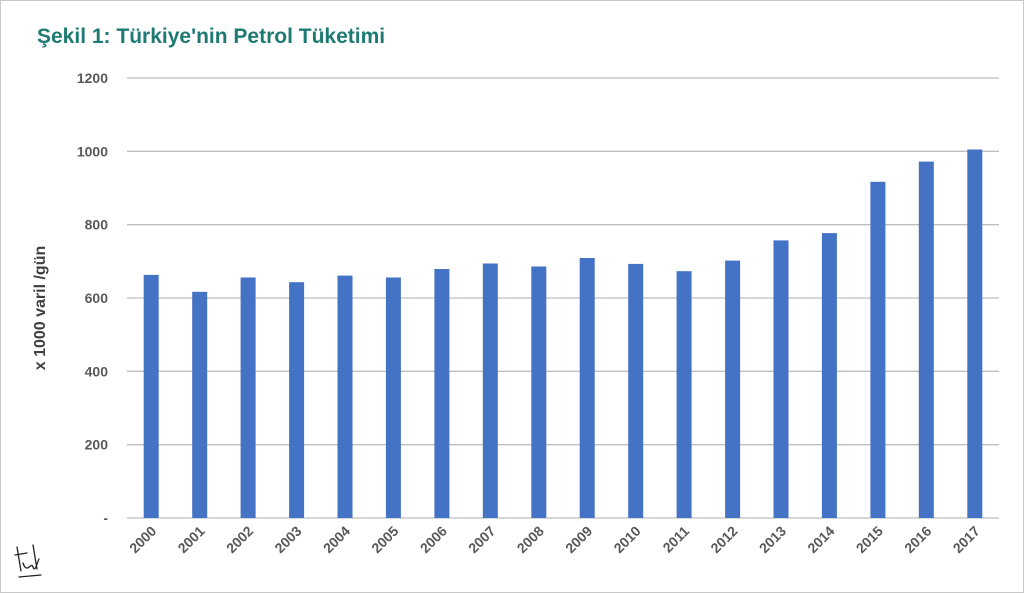 Image resolution: width=1024 pixels, height=593 pixels. Describe the element at coordinates (151, 396) in the screenshot. I see `bar-2000` at that location.